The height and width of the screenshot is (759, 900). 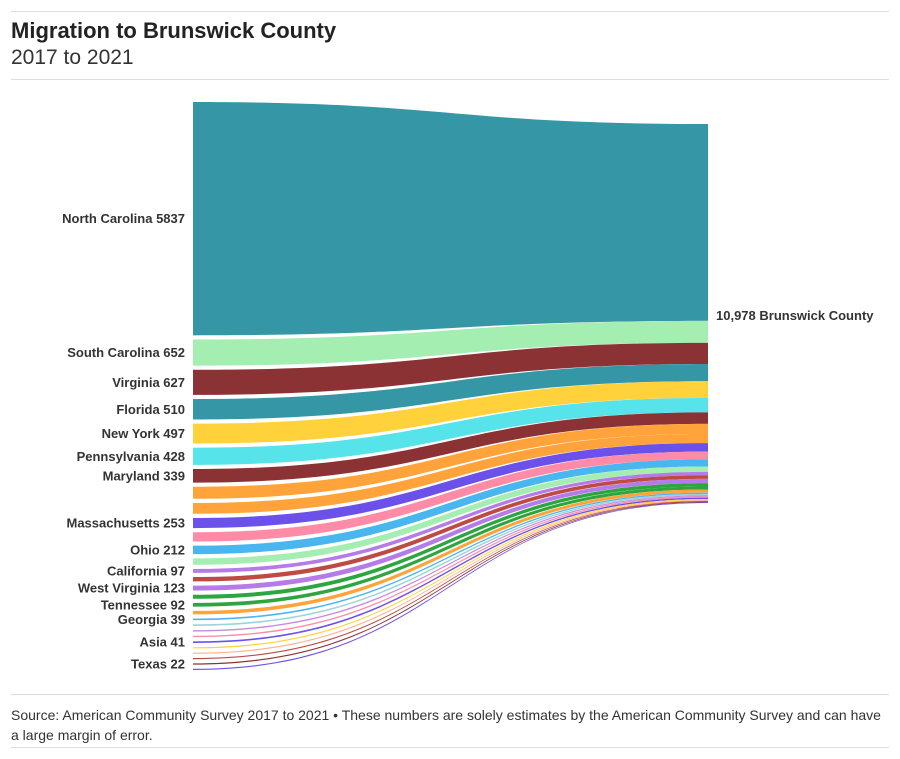 What do you see at coordinates (150, 409) in the screenshot?
I see `source-label-florida: Florida 510` at bounding box center [150, 409].